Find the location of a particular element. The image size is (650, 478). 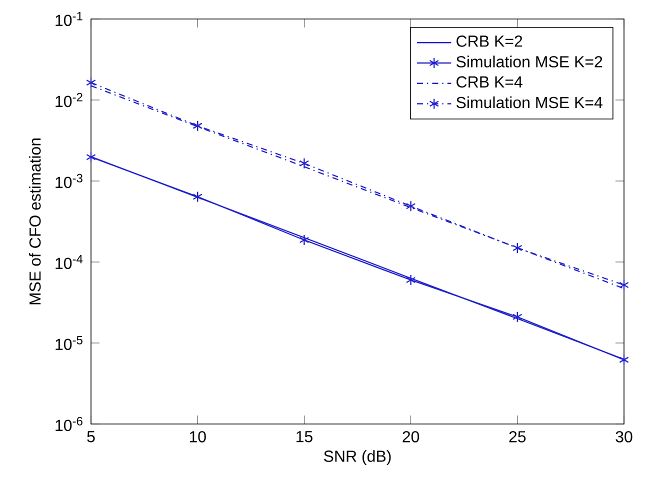

y-tick-label: 10$^{-3}$ is located at coordinates (69, 181).